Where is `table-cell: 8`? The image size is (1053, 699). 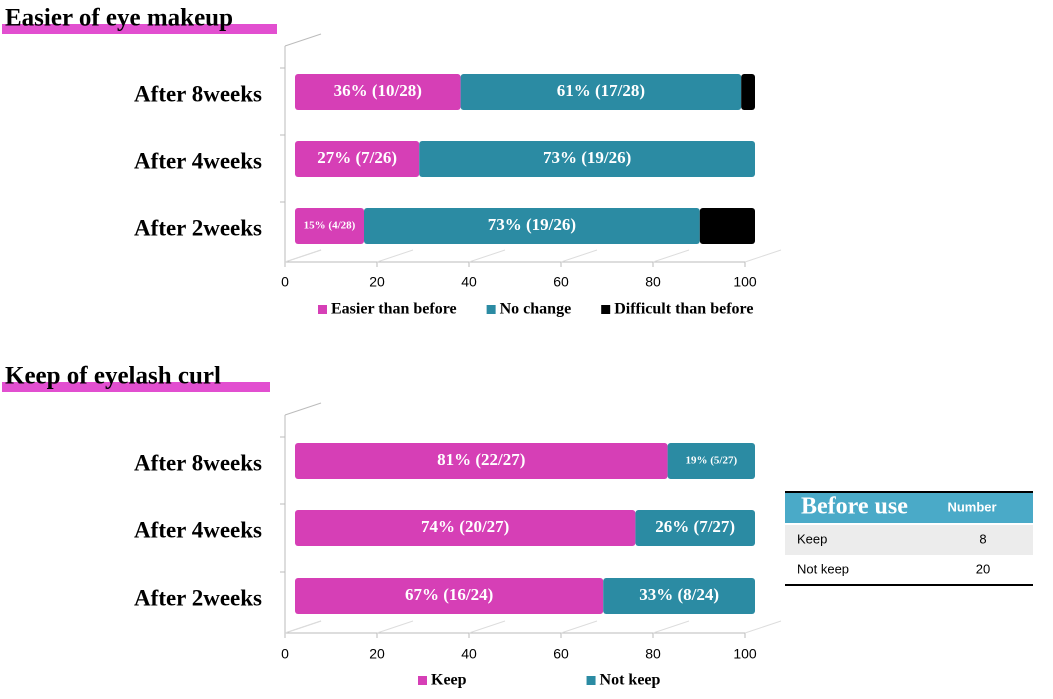 table-cell: 8 is located at coordinates (982, 538).